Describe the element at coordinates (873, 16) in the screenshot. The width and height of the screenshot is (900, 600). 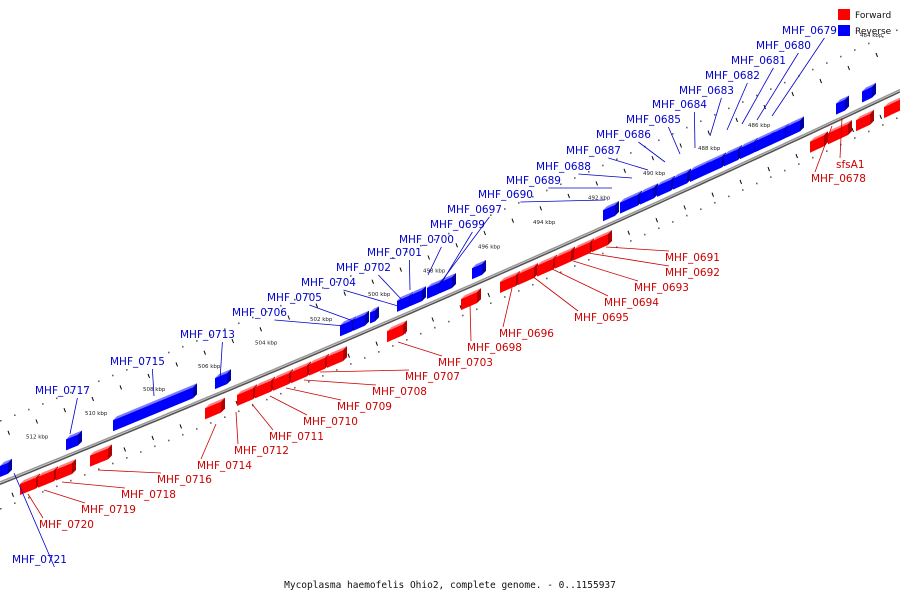
I see `legend-forward-label: Forward` at that location.